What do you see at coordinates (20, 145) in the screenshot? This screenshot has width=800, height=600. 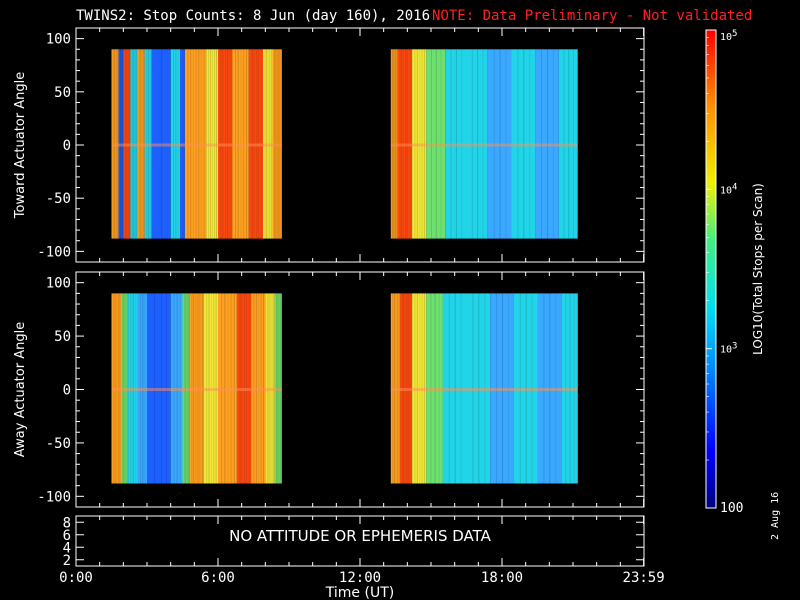 I see `toward-y-axis-label: Toward Actuator Angle` at bounding box center [20, 145].